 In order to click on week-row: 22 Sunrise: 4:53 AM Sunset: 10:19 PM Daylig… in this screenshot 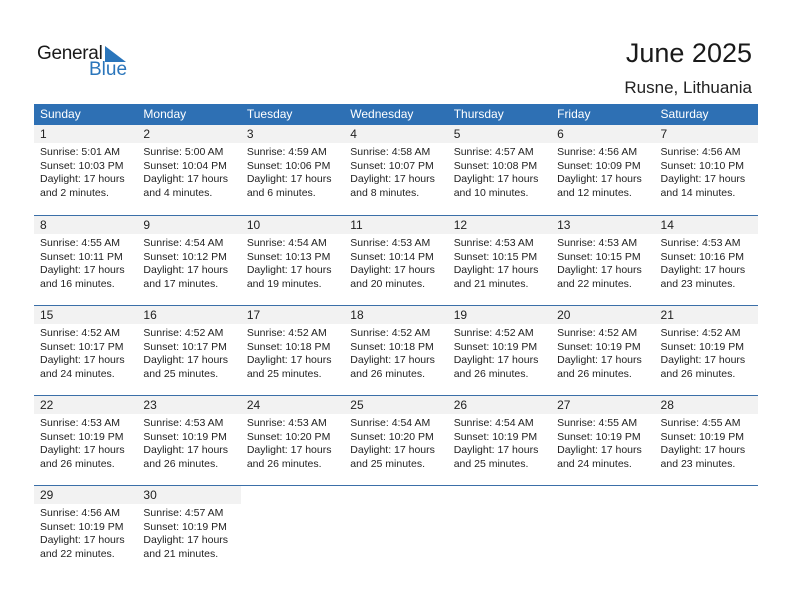, I will do `click(396, 440)`.